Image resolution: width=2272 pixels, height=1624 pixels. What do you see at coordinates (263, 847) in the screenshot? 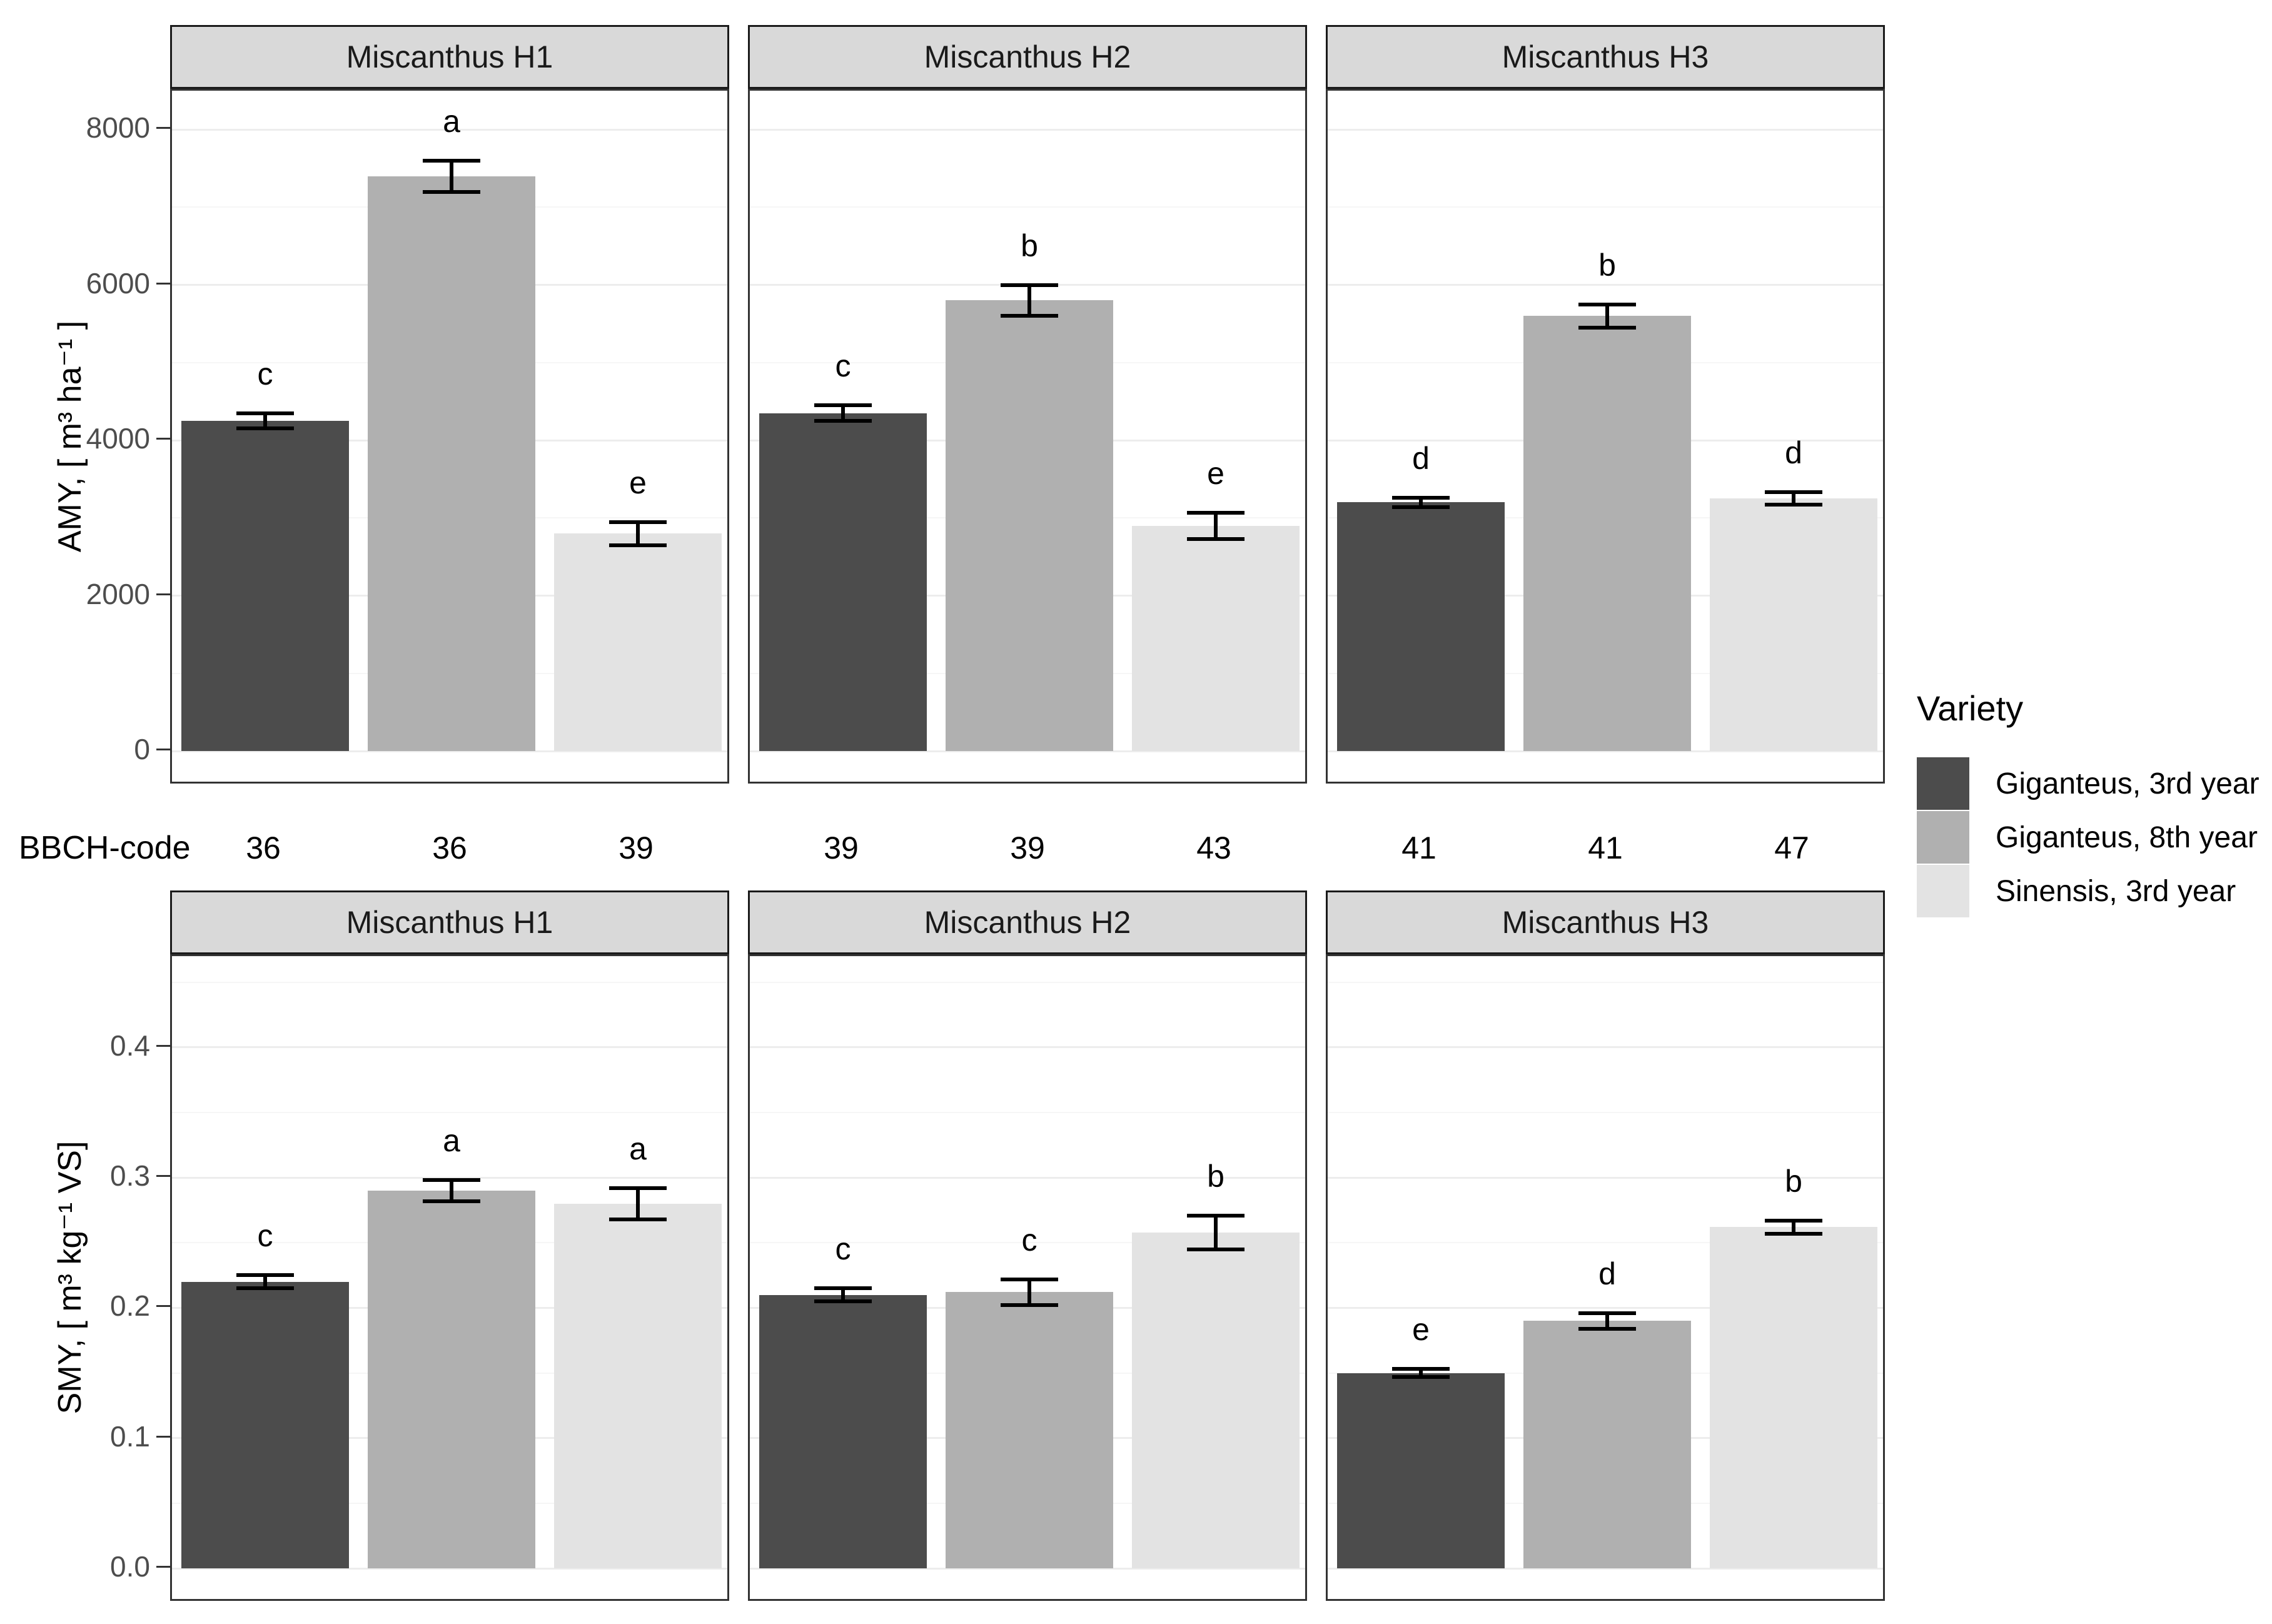
I see `bbch-code-value: 36` at bounding box center [263, 847].